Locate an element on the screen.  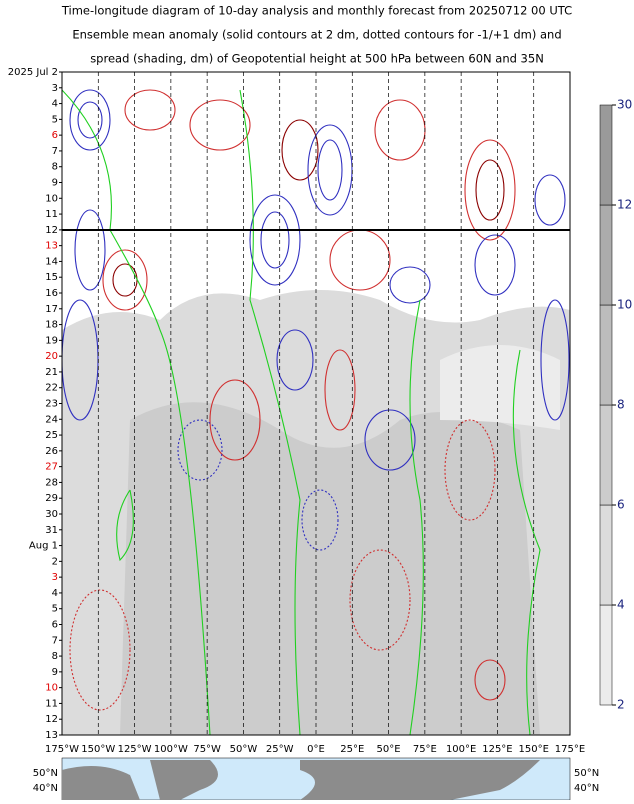
colorbar-label: 2 is located at coordinates (621, 705).